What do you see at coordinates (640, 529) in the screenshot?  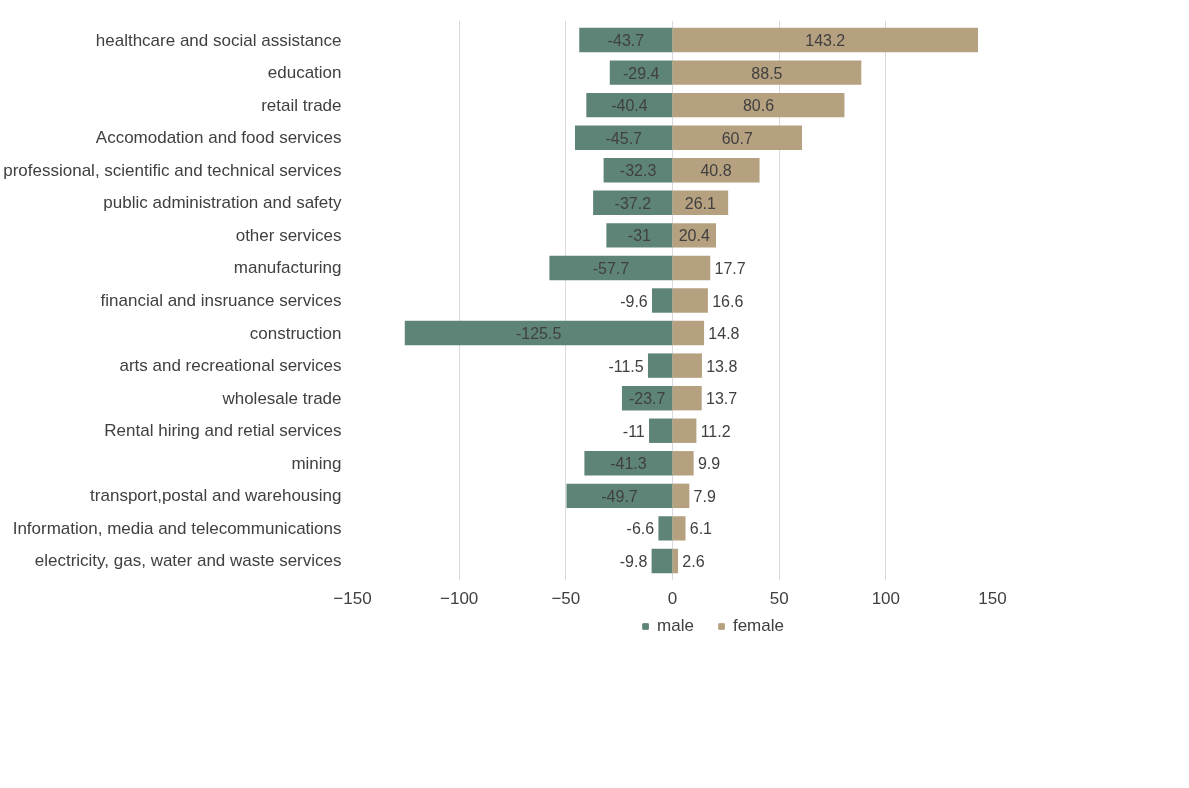 I see `data-label: -6.6` at bounding box center [640, 529].